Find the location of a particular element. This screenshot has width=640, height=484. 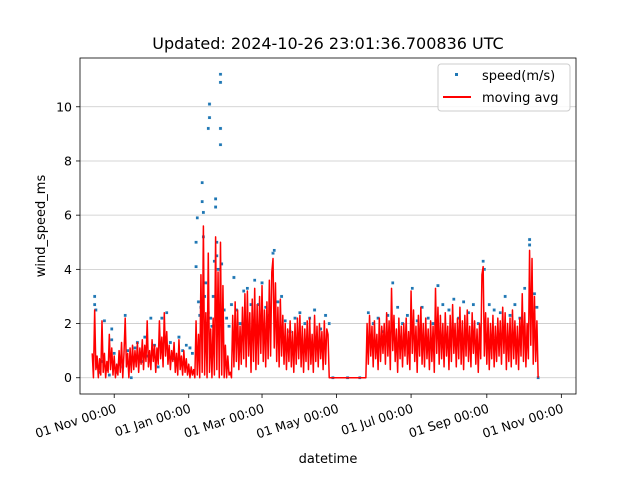

chart-title: Updated: 2024-10-26 23:01:36.700836 UTC is located at coordinates (327, 43).